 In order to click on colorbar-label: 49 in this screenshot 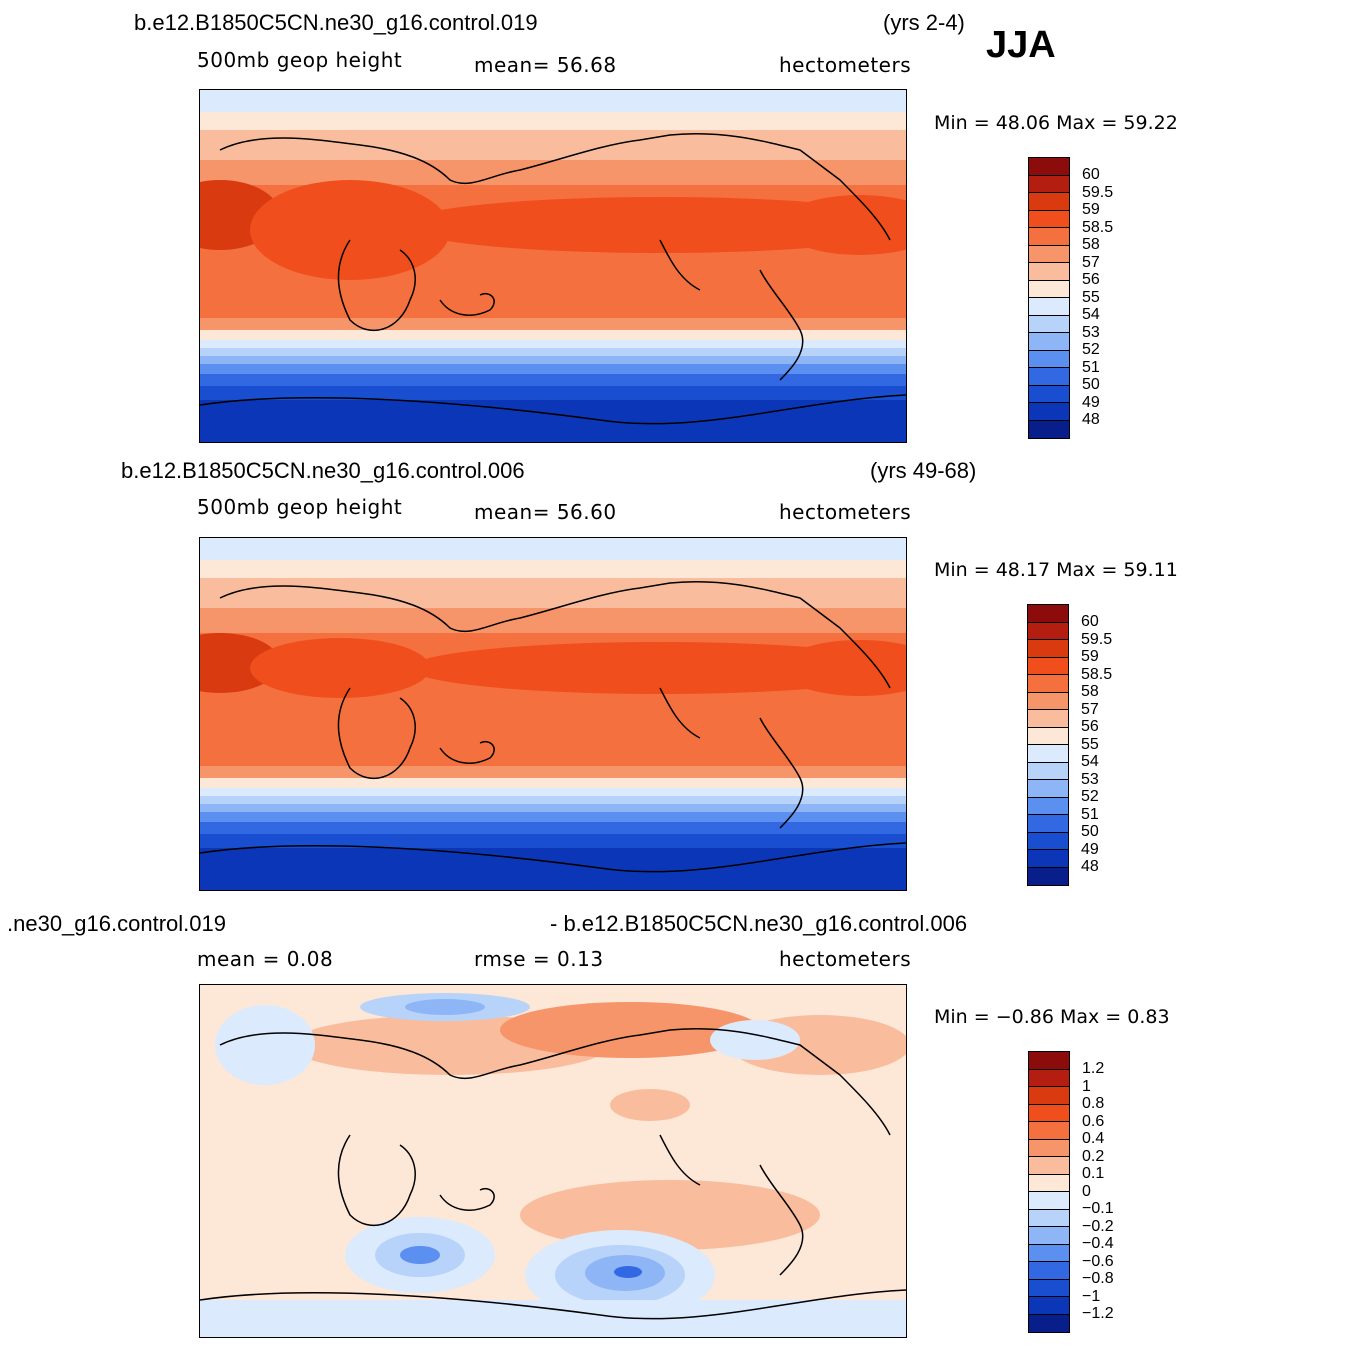, I will do `click(1090, 849)`.